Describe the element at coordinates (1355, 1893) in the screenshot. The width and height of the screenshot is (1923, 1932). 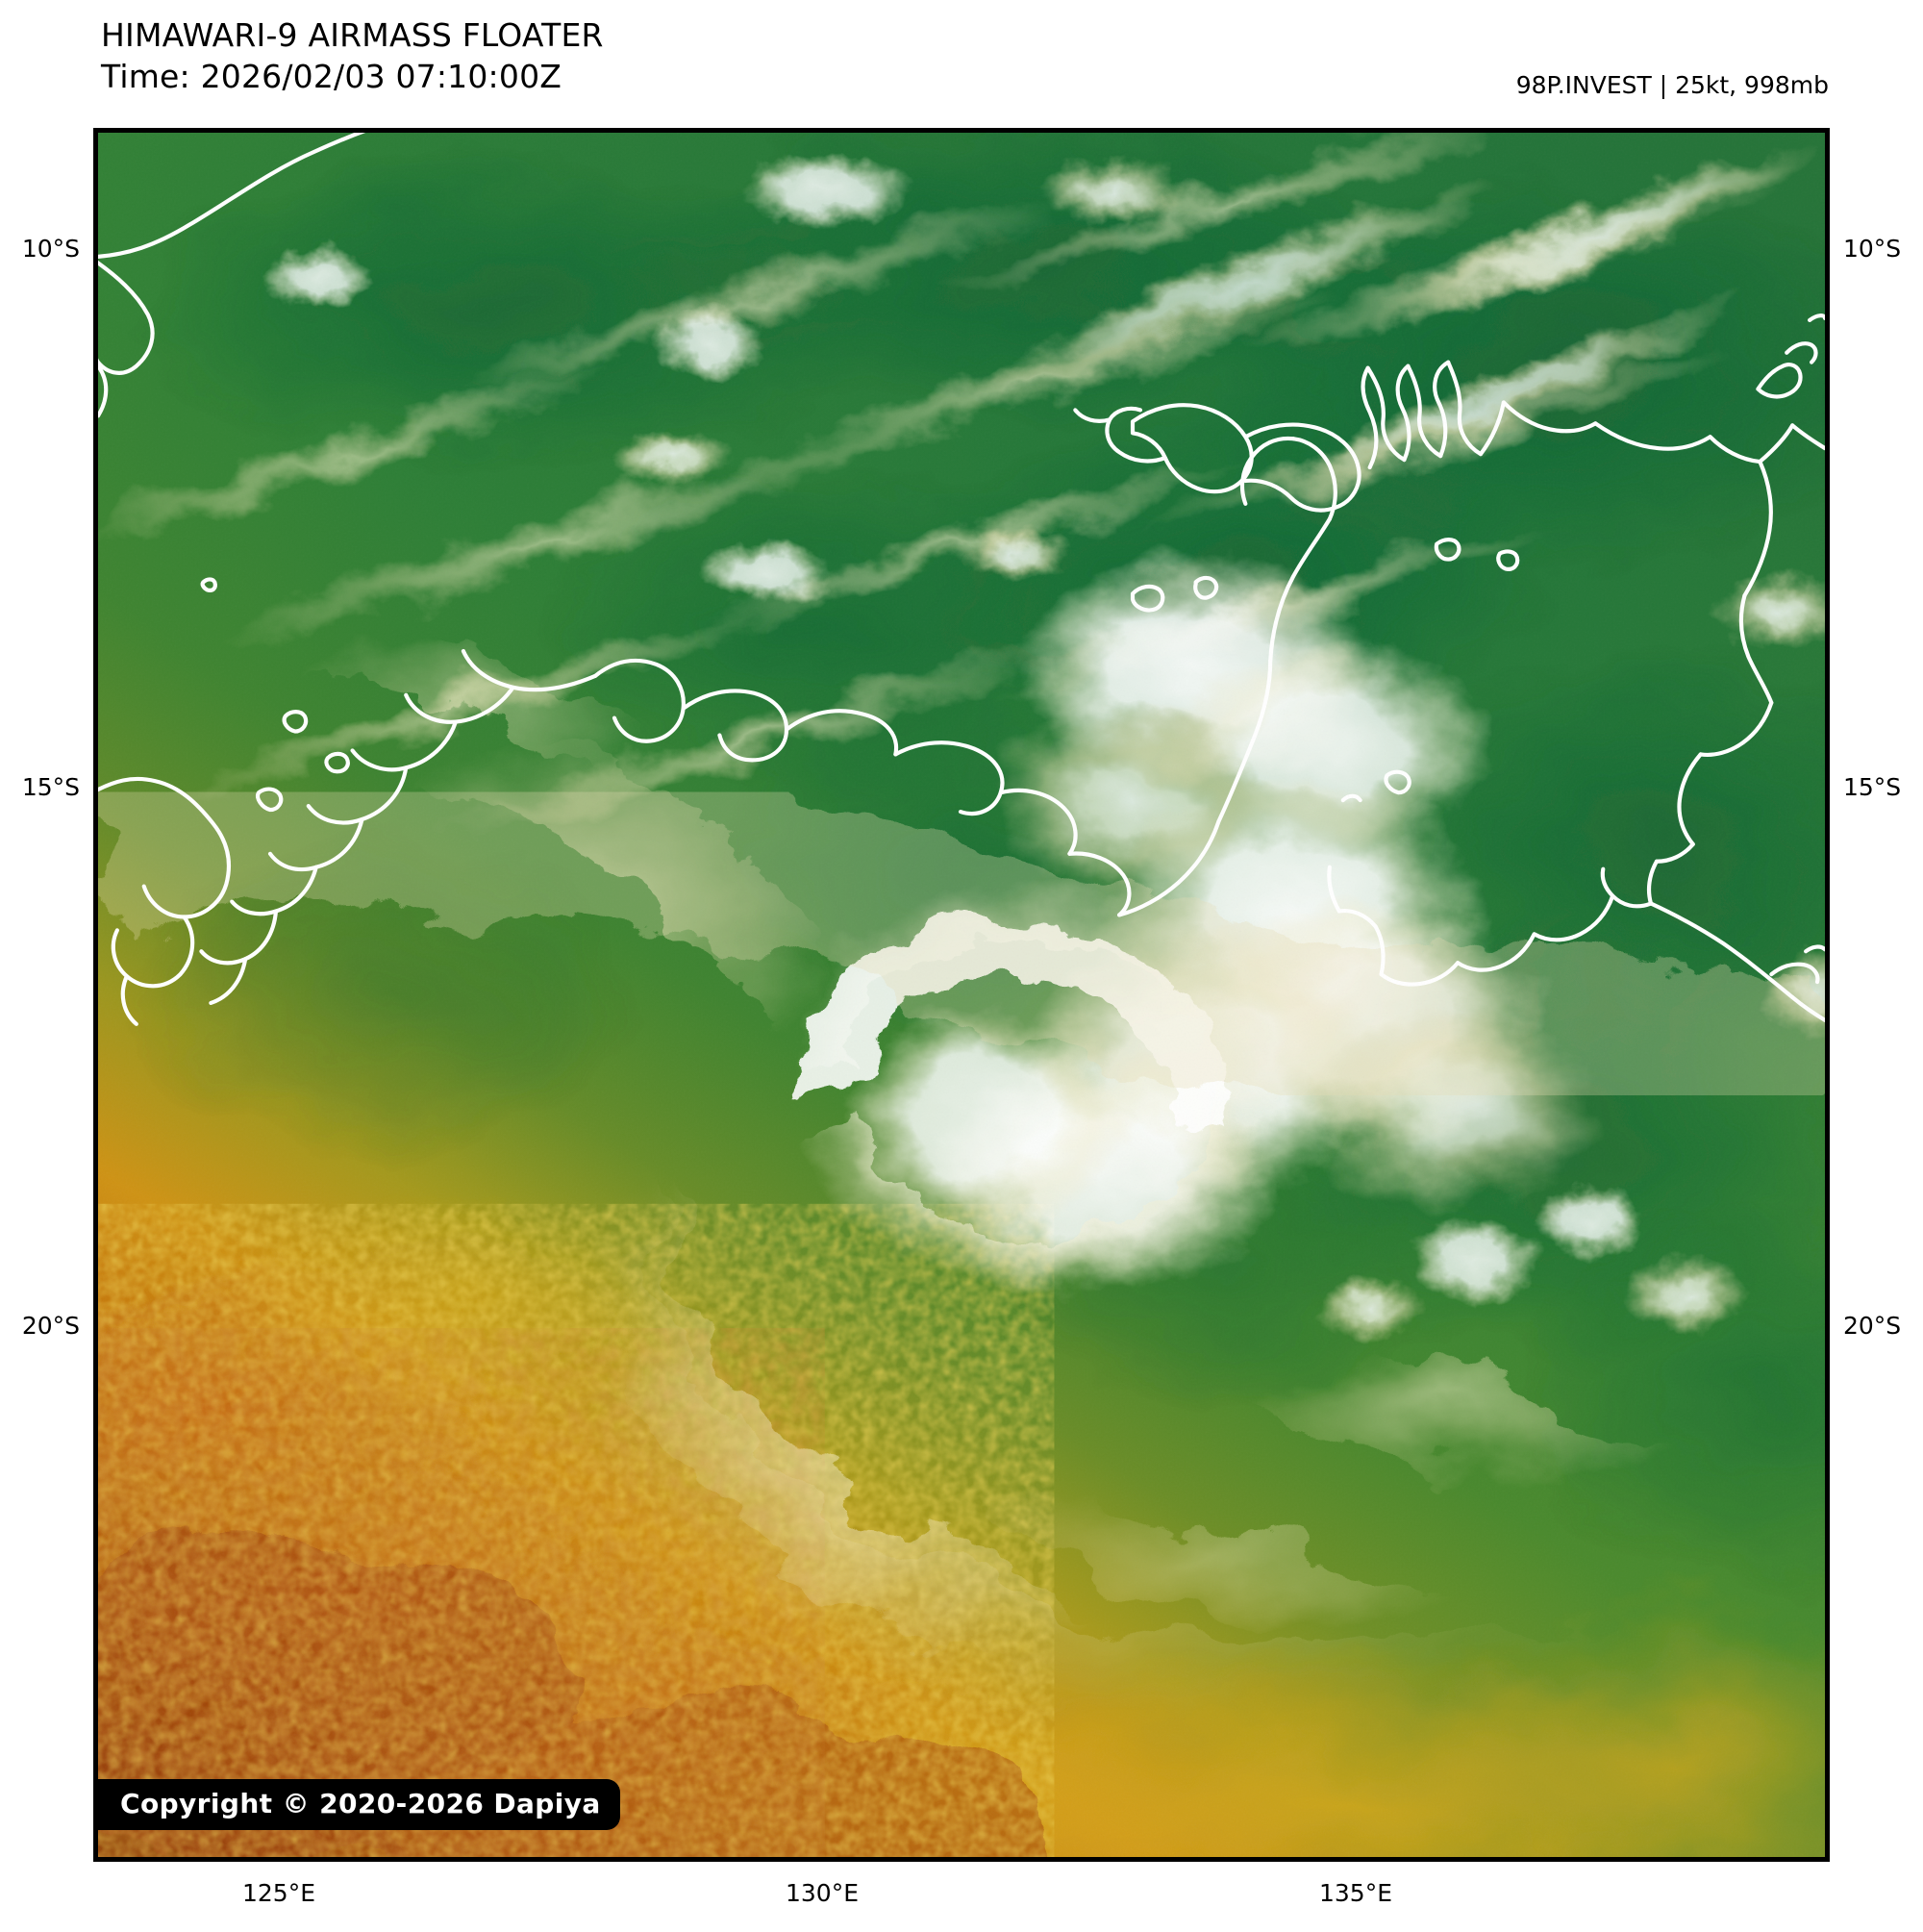
I see `lon-tick-2: 135°E` at that location.